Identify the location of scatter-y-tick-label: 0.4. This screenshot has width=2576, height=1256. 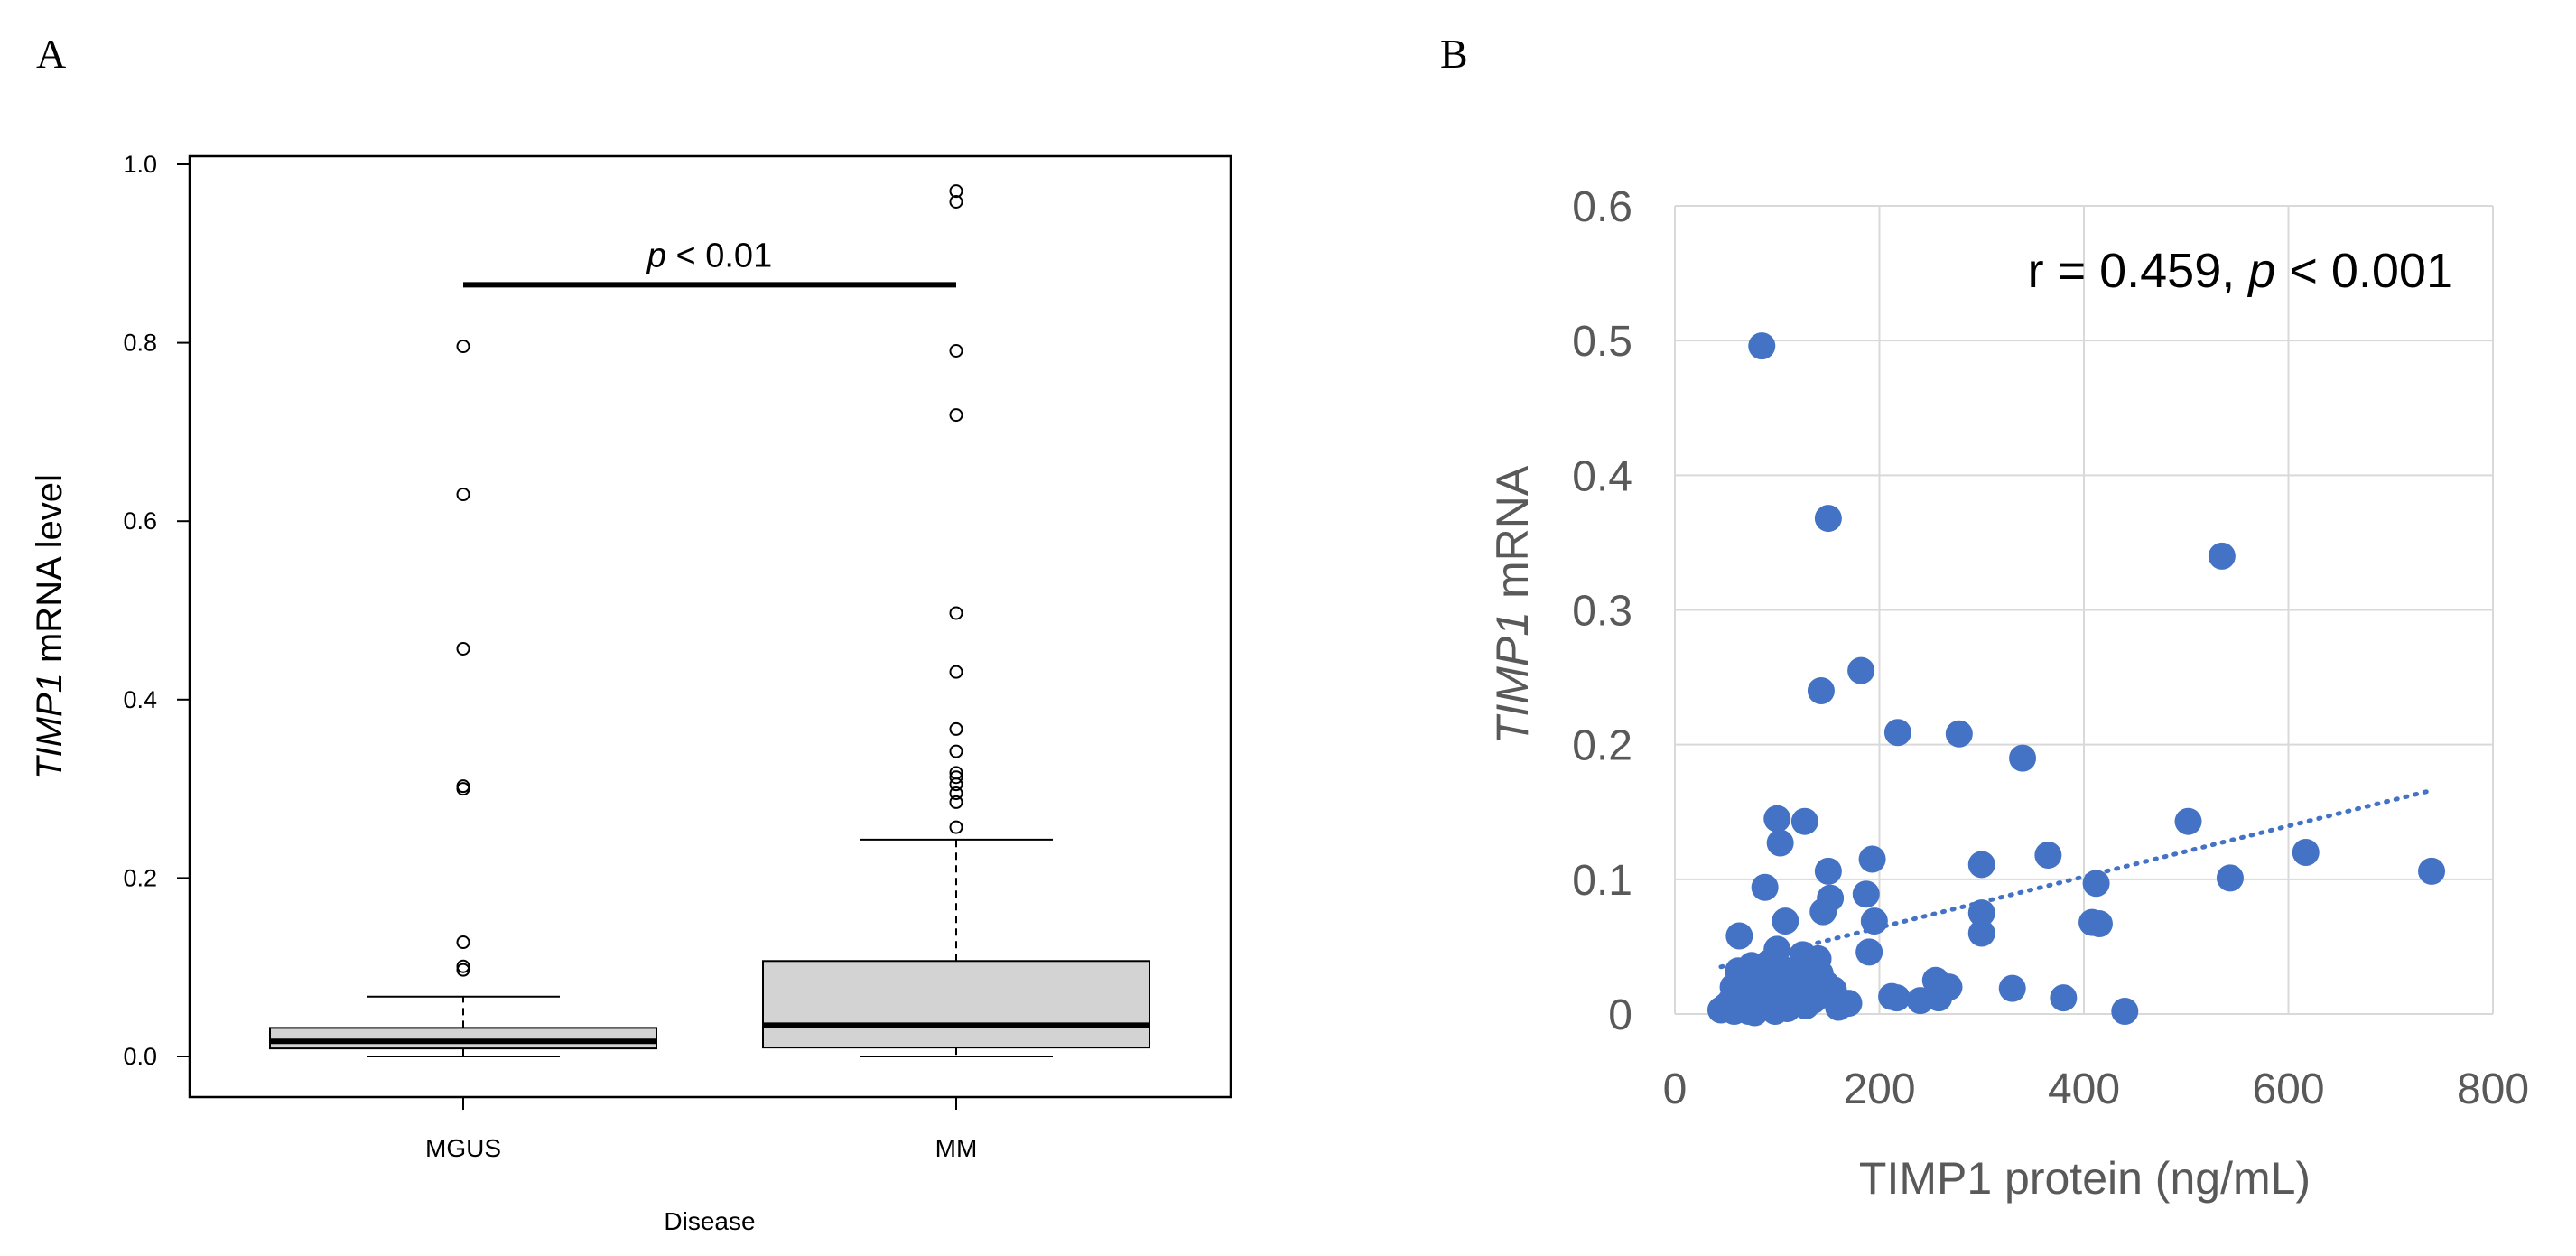
(1602, 476).